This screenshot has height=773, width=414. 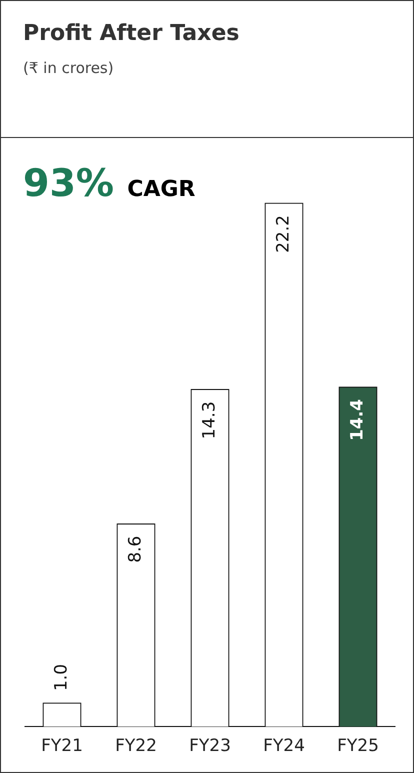 What do you see at coordinates (61, 678) in the screenshot?
I see `data-label: 1.0` at bounding box center [61, 678].